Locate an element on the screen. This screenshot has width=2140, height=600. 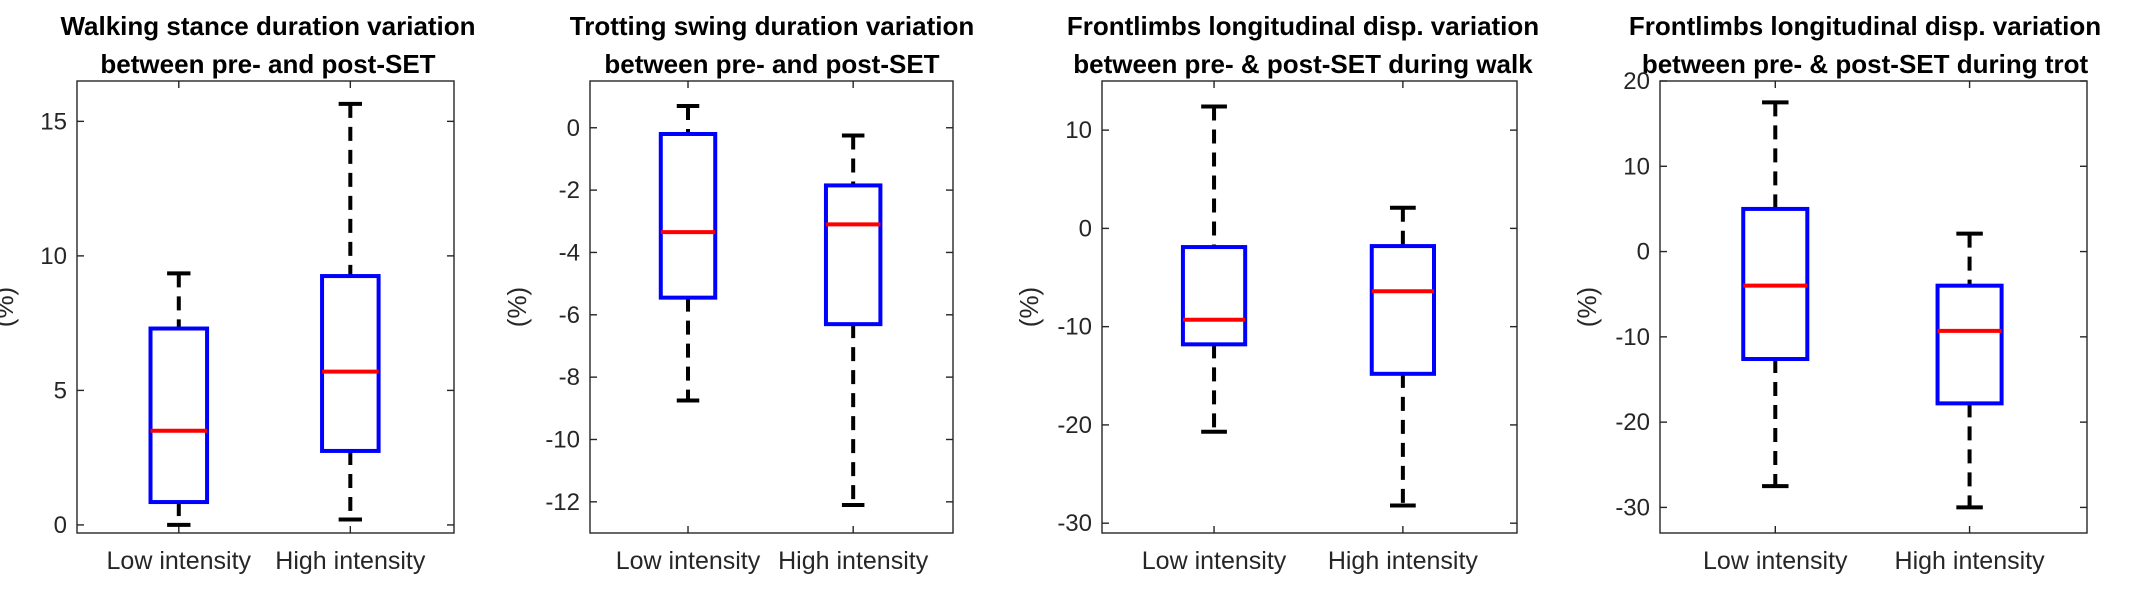
y-tick-label: 15 is located at coordinates (53, 121).